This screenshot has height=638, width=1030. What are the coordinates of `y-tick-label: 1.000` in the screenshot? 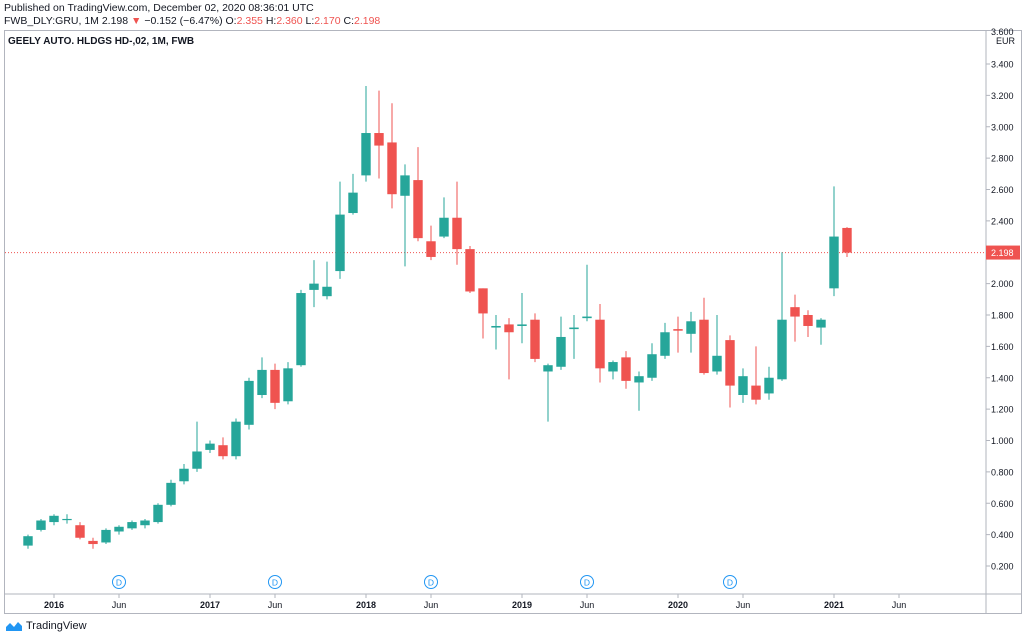 It's located at (1002, 441).